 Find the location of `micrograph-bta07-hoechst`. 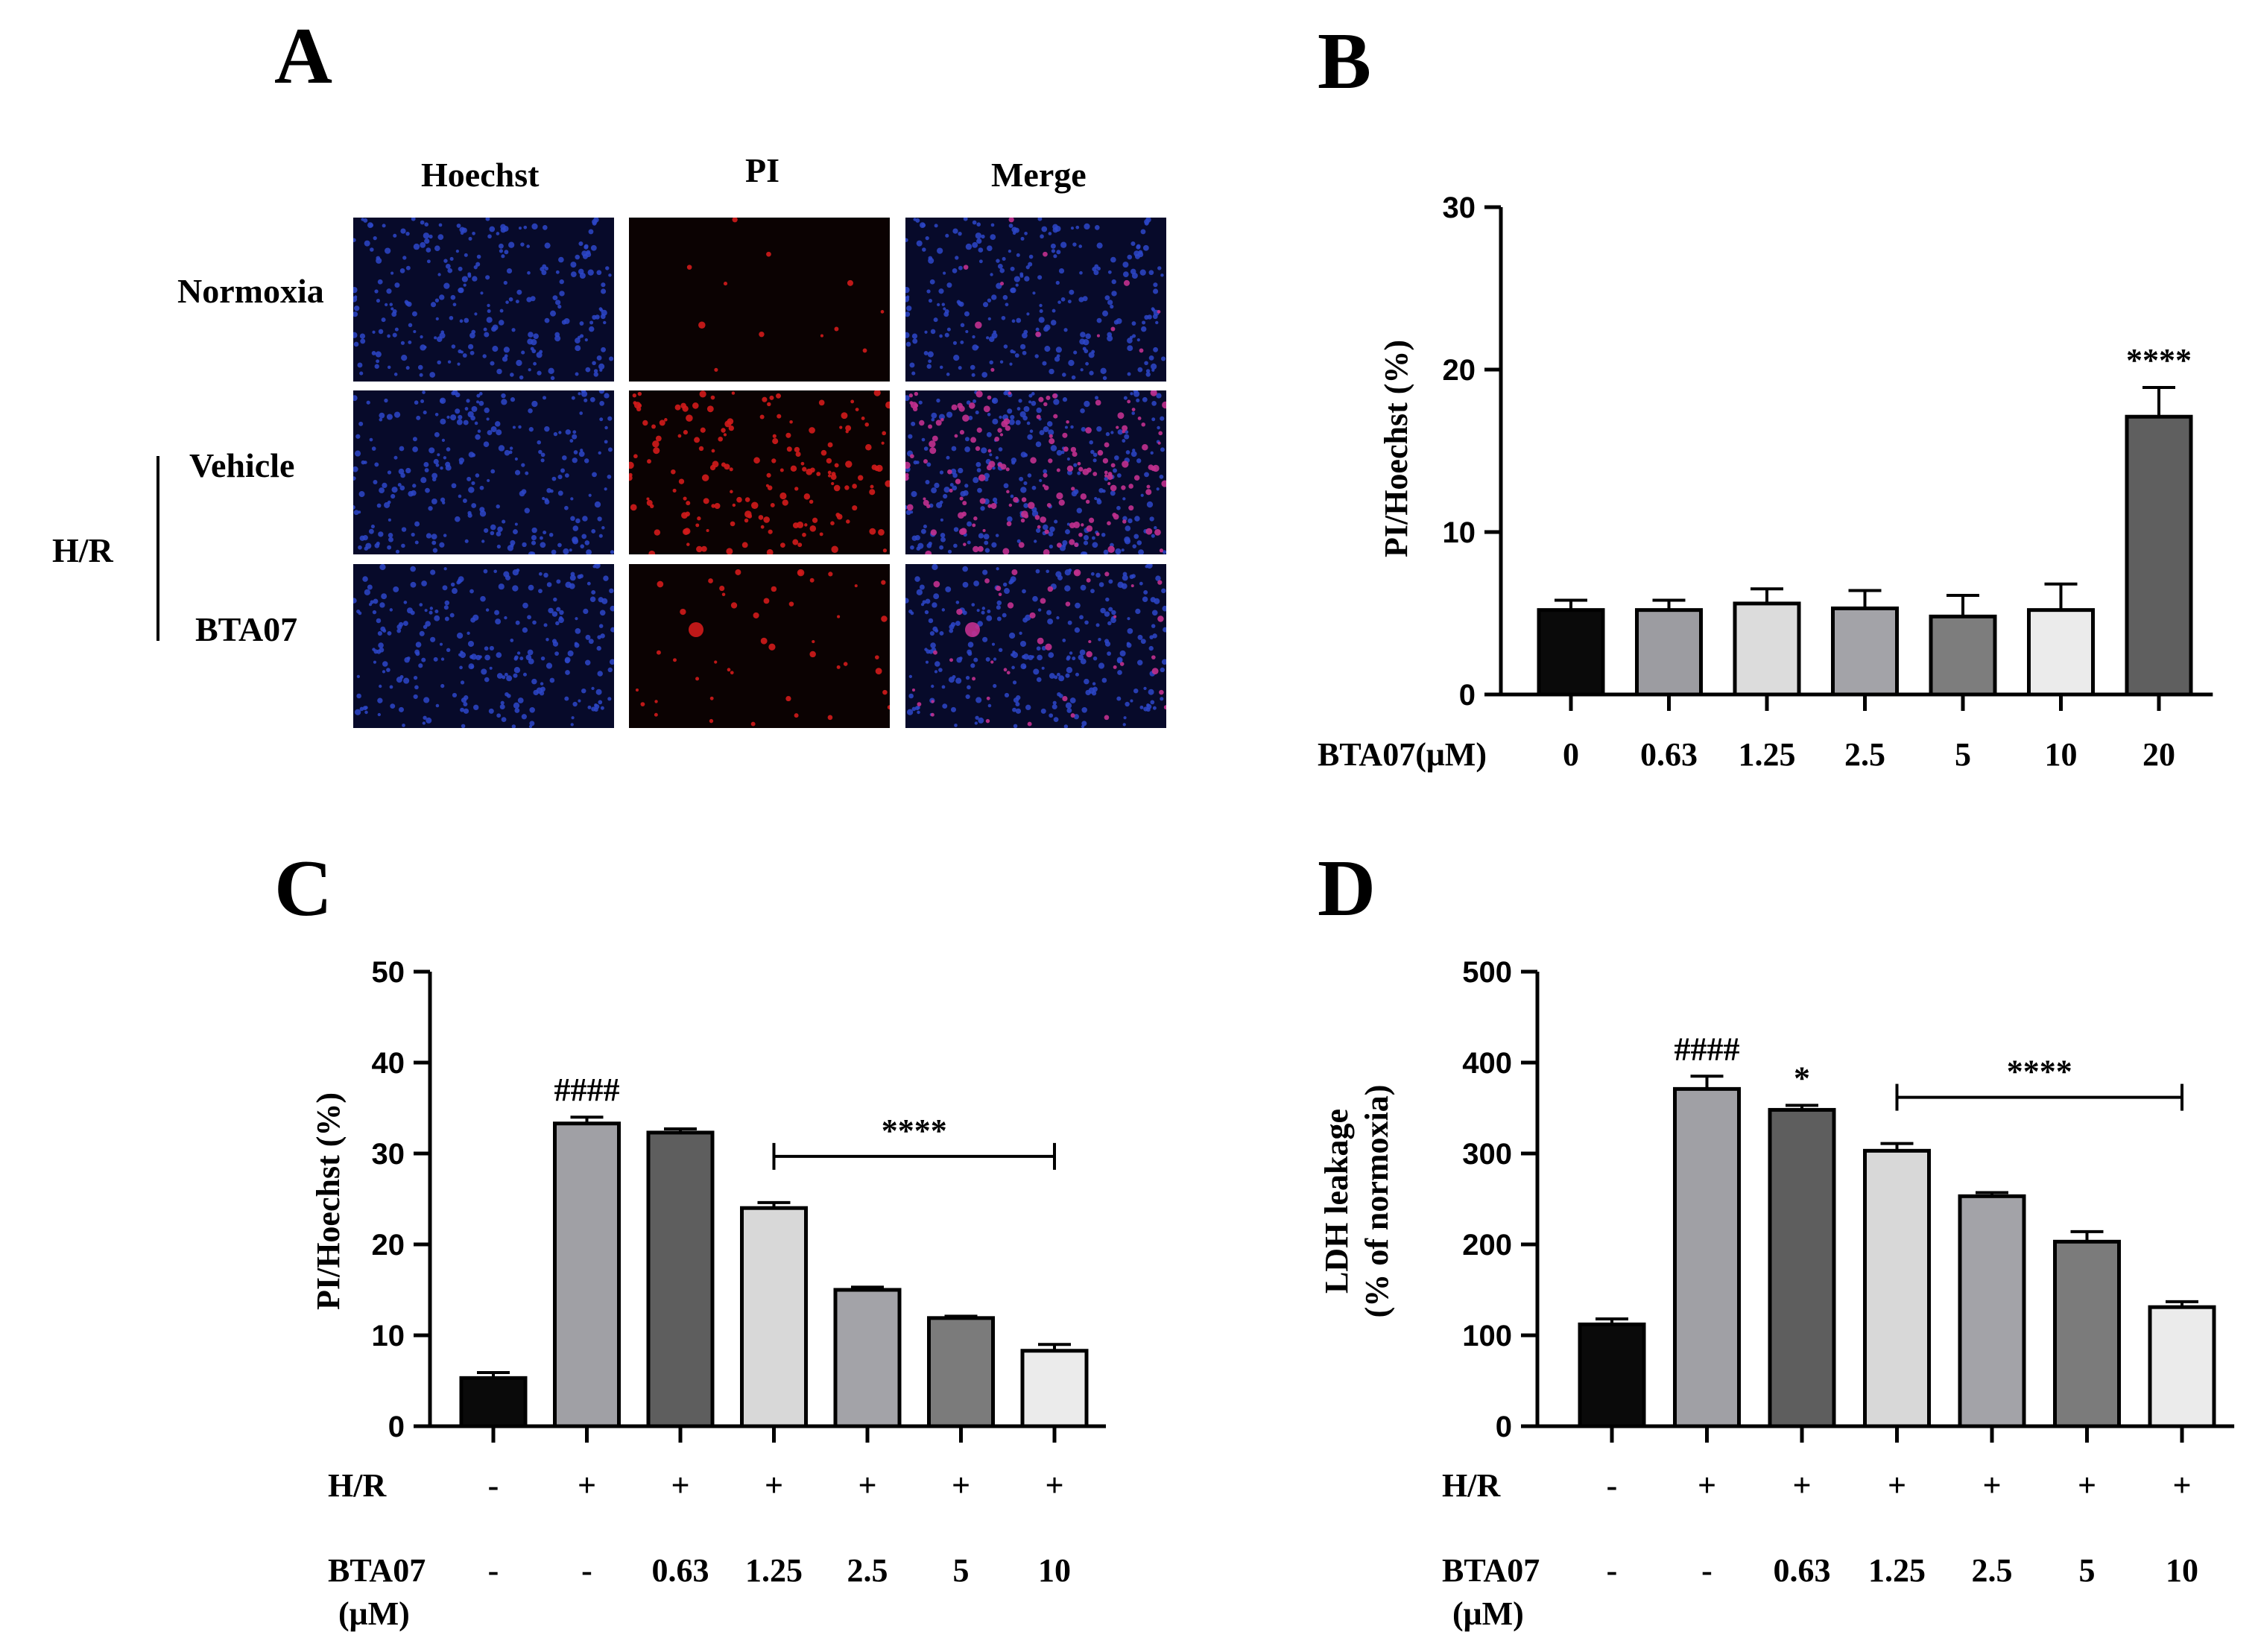

micrograph-bta07-hoechst is located at coordinates (483, 646).